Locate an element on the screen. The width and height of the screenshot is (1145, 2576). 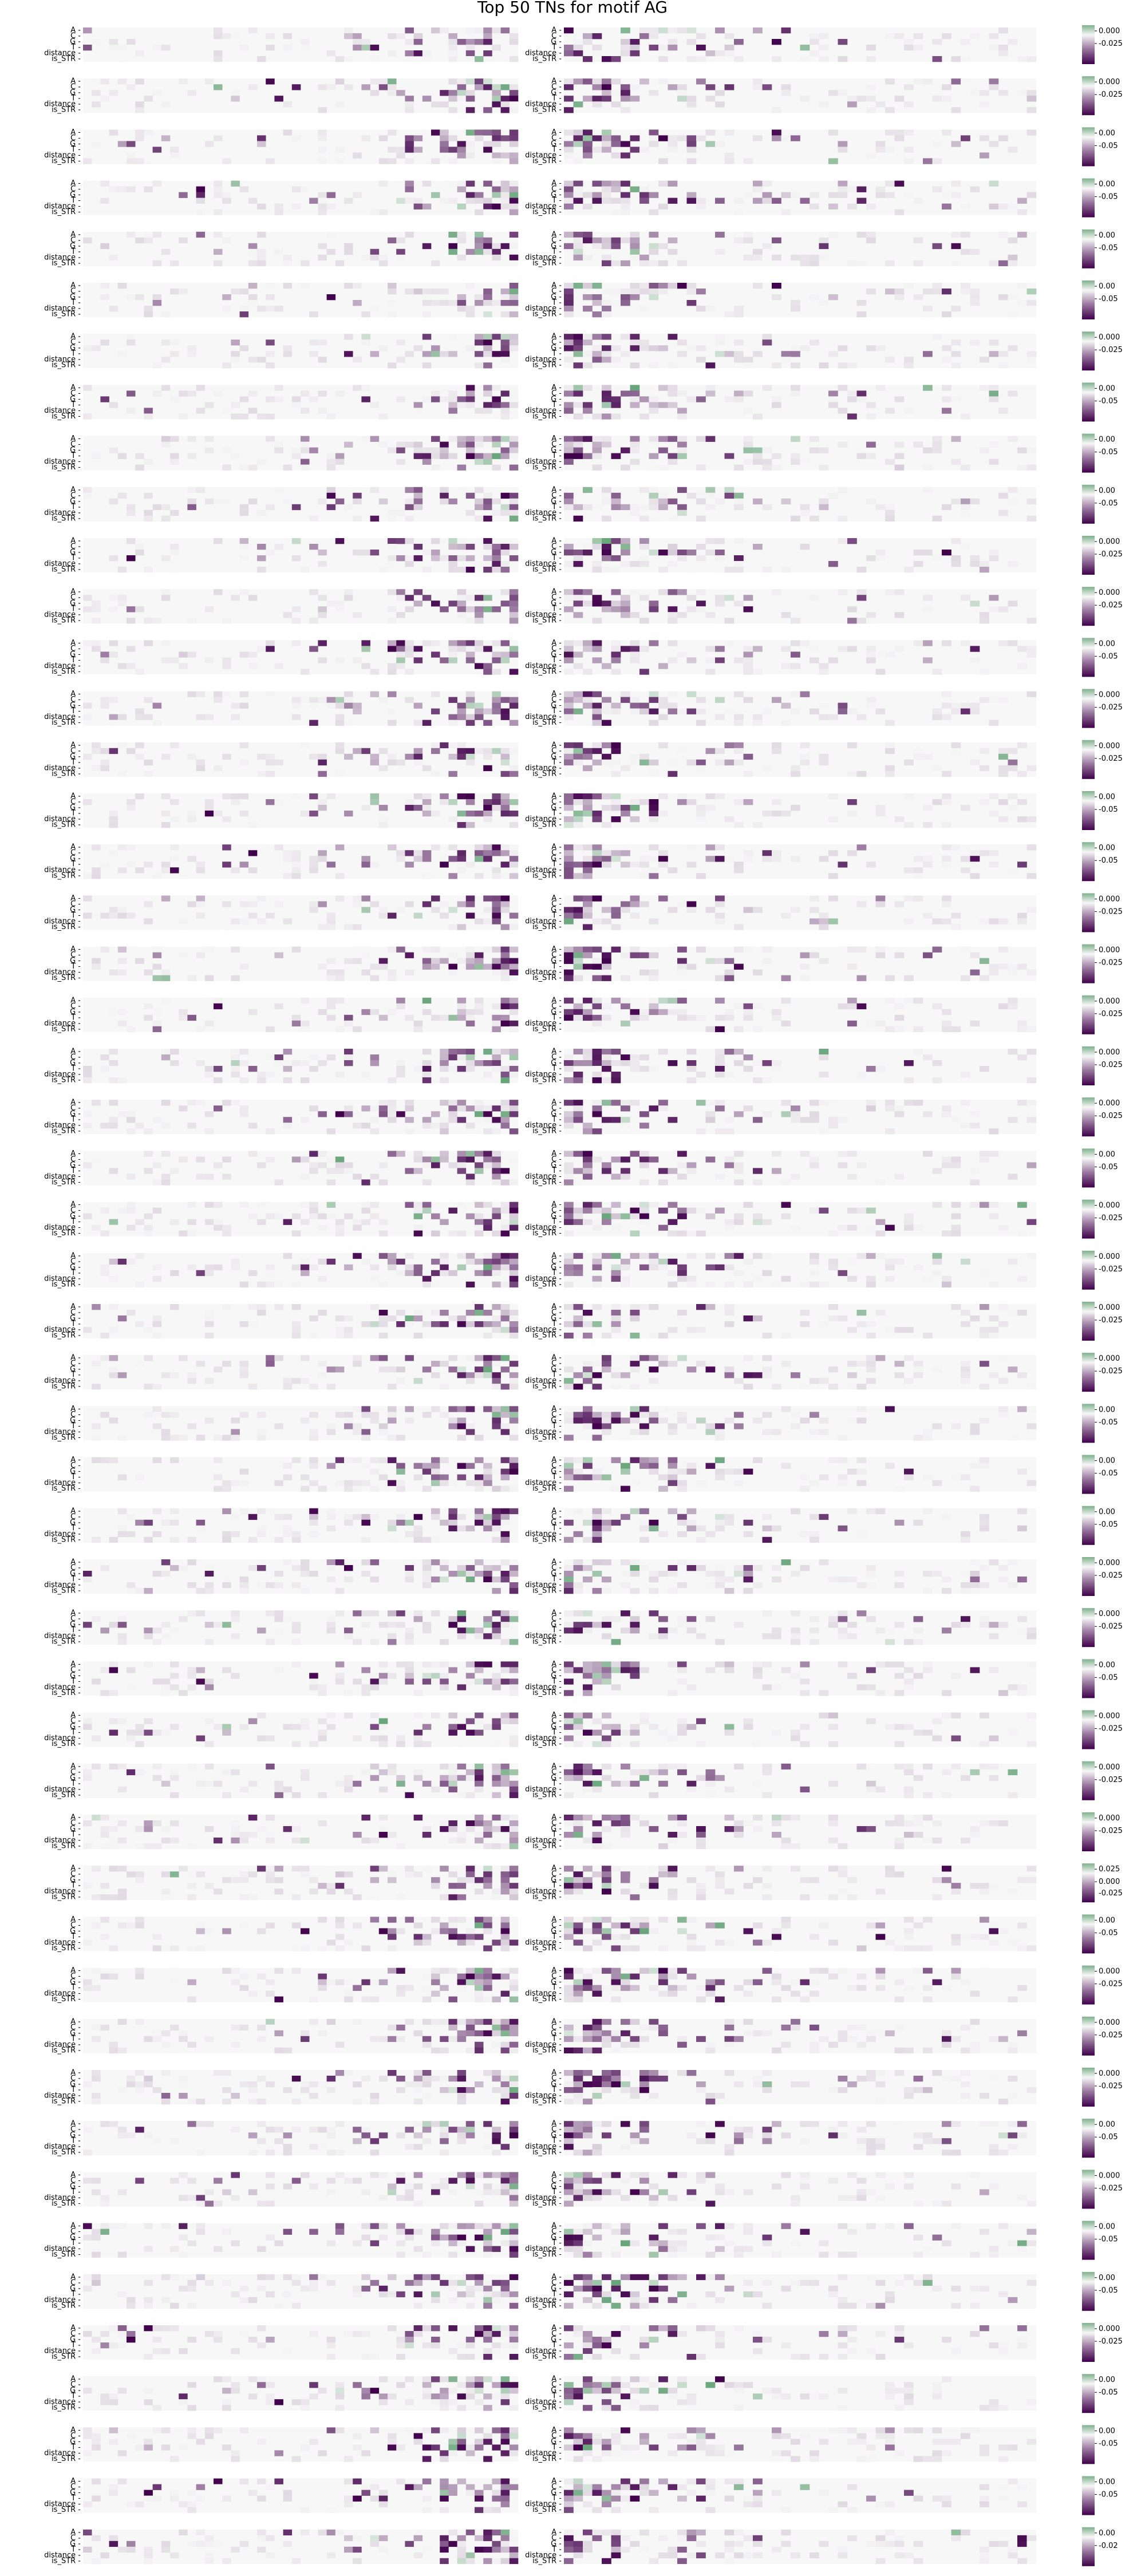
row-label: distance - is located at coordinates (543, 359).